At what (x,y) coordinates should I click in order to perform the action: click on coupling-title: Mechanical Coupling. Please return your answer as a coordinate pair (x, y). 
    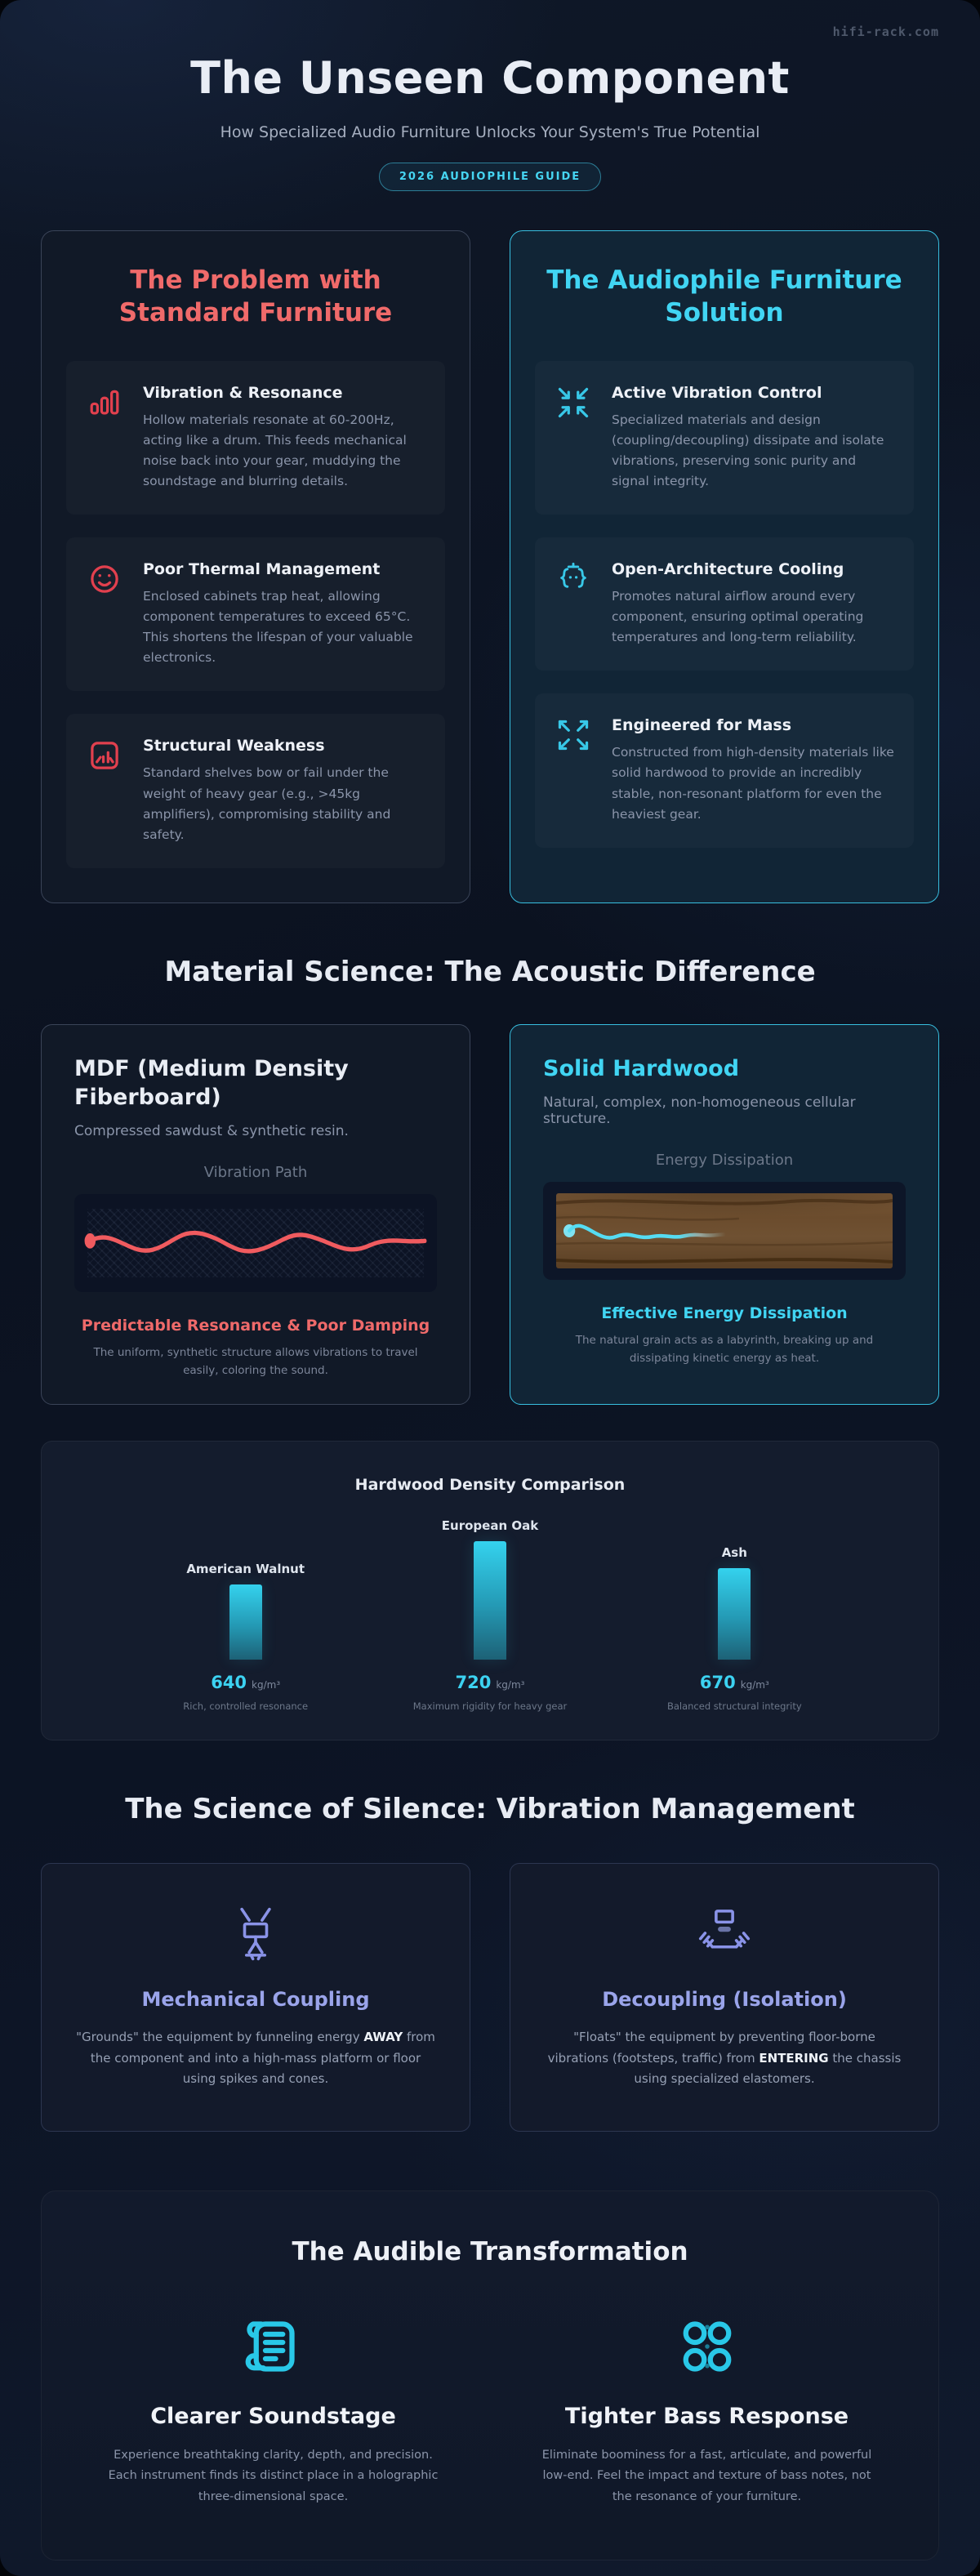
    Looking at the image, I should click on (256, 2000).